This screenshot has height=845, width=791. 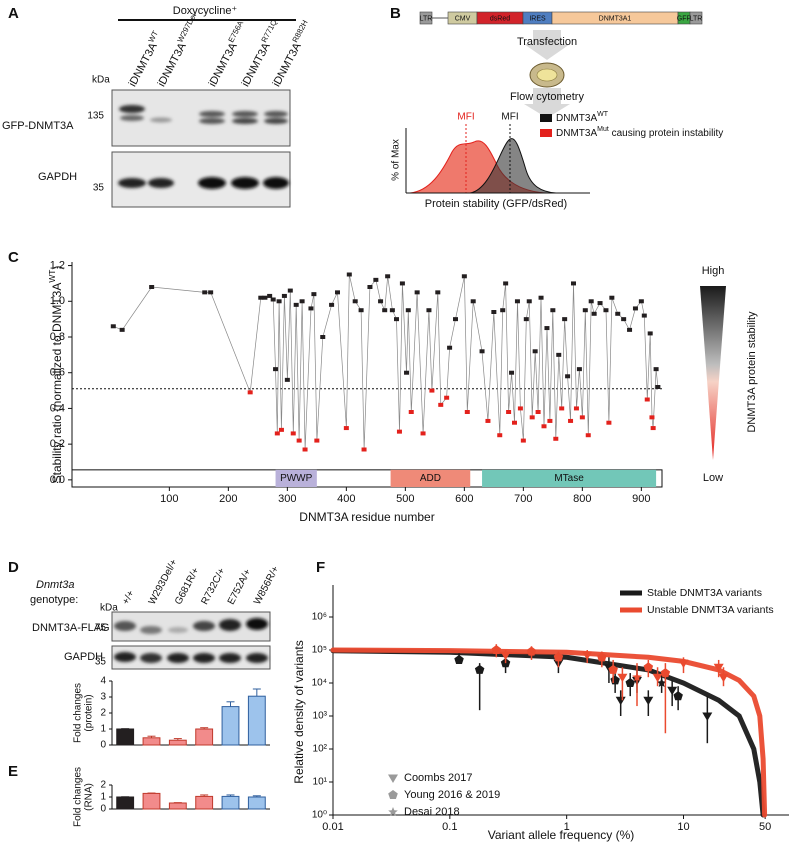 I want to click on legend-swatch, so click(x=546, y=133).